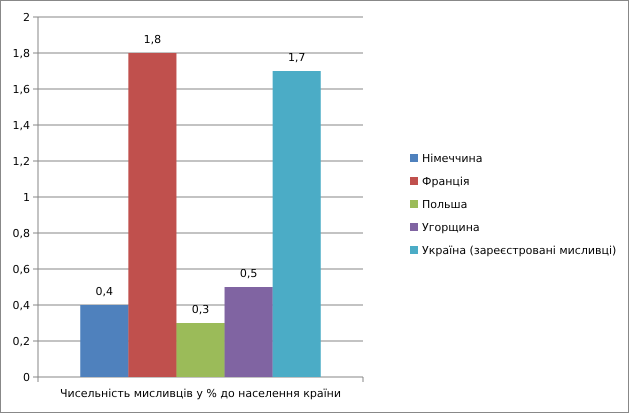 The height and width of the screenshot is (413, 629). Describe the element at coordinates (452, 158) in the screenshot. I see `legend-label: Німеччина` at that location.